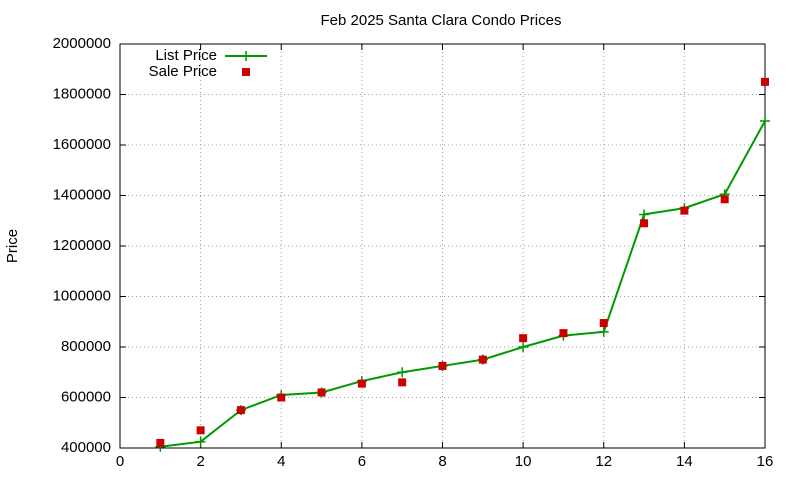  Describe the element at coordinates (86, 396) in the screenshot. I see `y-tick-label: 600000` at that location.